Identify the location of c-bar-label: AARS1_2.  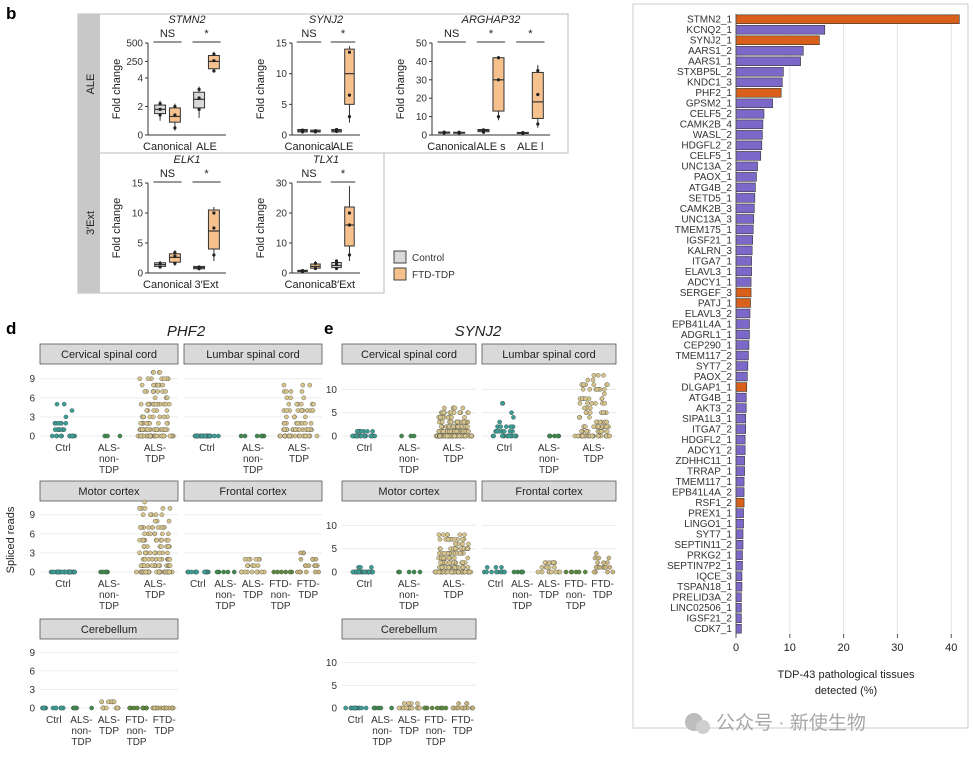
(710, 51).